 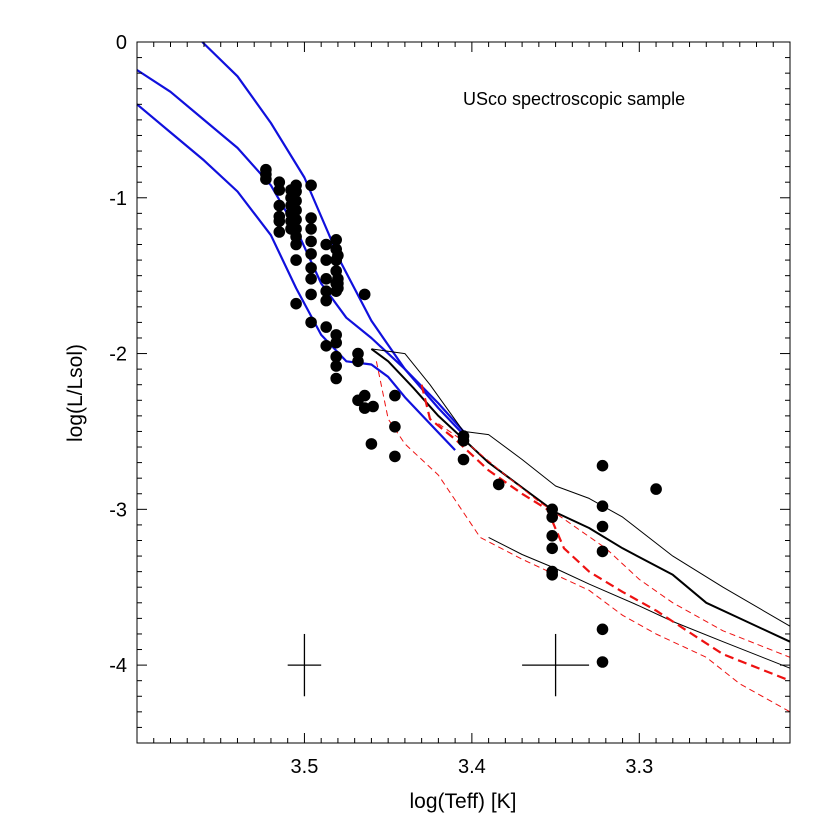 I want to click on x-tick-label: 3.4, so click(x=472, y=767).